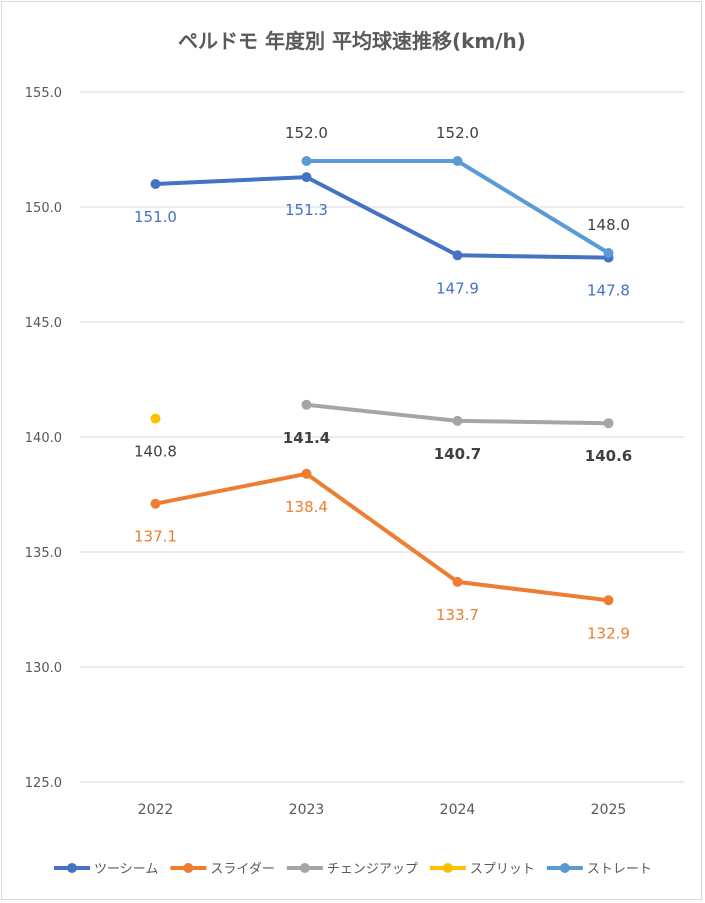  Describe the element at coordinates (382, 810) in the screenshot. I see `x-axis: 2022 2023 2024 2025` at that location.